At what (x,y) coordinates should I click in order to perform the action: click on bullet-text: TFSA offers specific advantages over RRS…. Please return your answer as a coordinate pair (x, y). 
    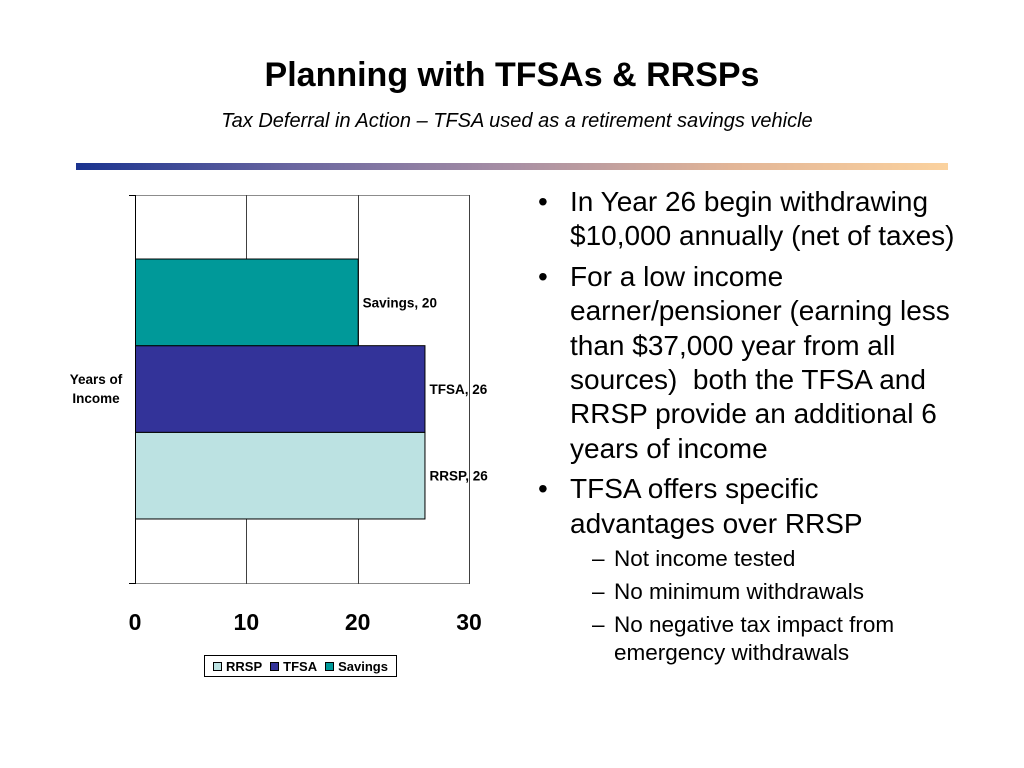
    Looking at the image, I should click on (716, 506).